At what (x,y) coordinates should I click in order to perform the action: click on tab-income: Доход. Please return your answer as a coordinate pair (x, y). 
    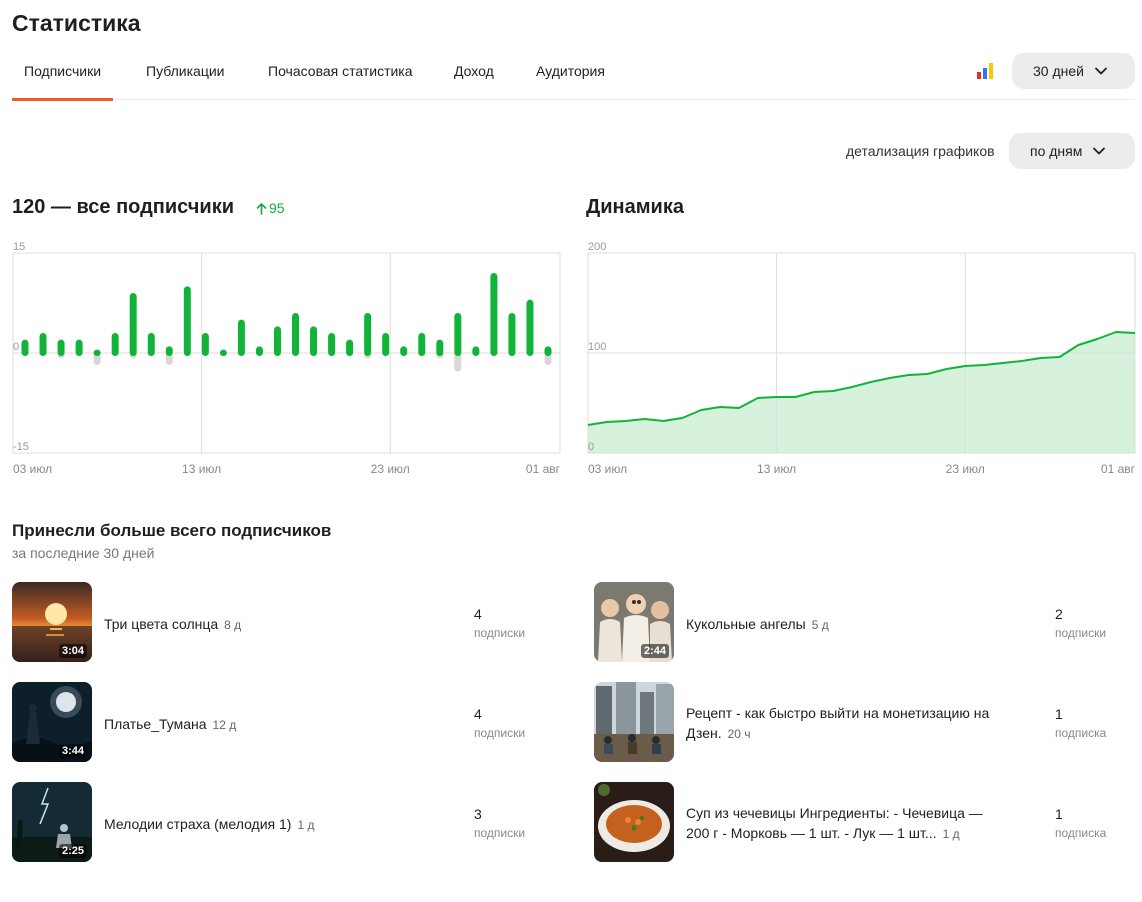
    Looking at the image, I should click on (474, 71).